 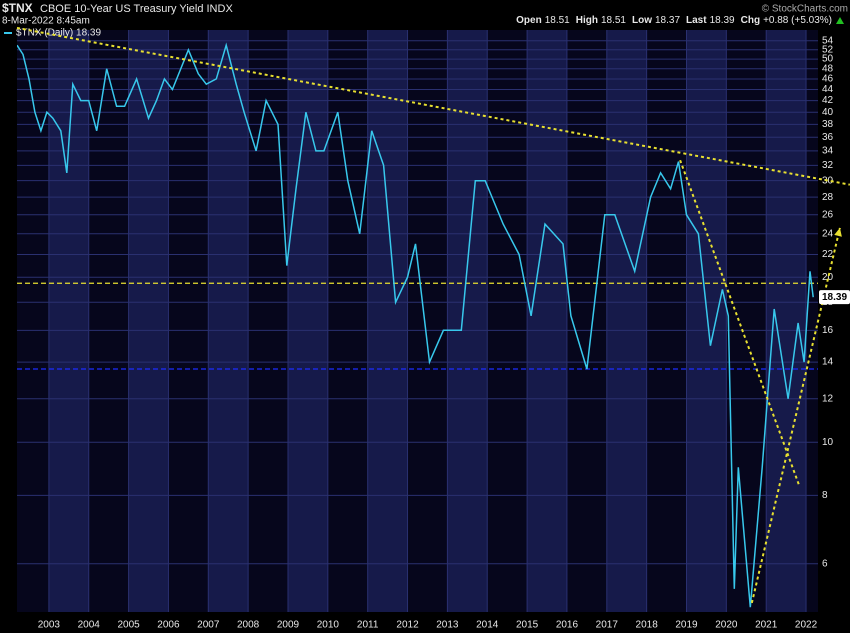 I want to click on y-tick-label: 28, so click(x=828, y=197).